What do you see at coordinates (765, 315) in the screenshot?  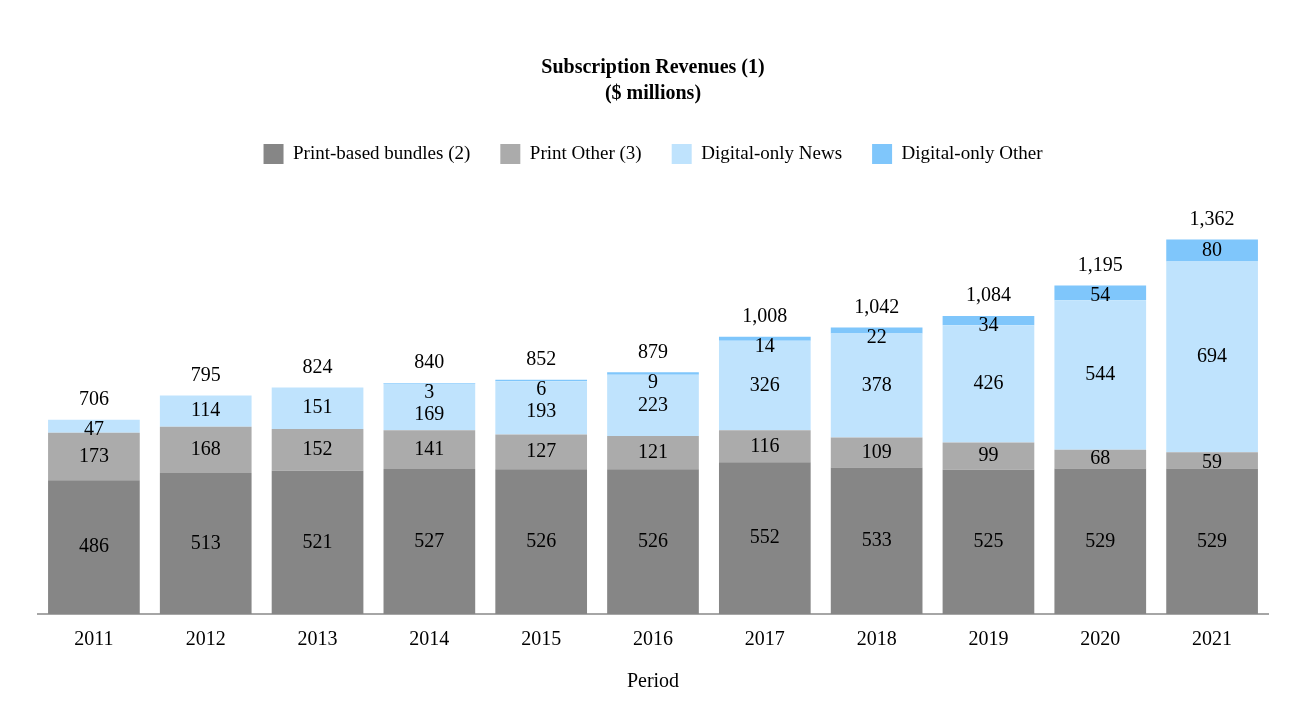 I see `total-label: 1,008` at bounding box center [765, 315].